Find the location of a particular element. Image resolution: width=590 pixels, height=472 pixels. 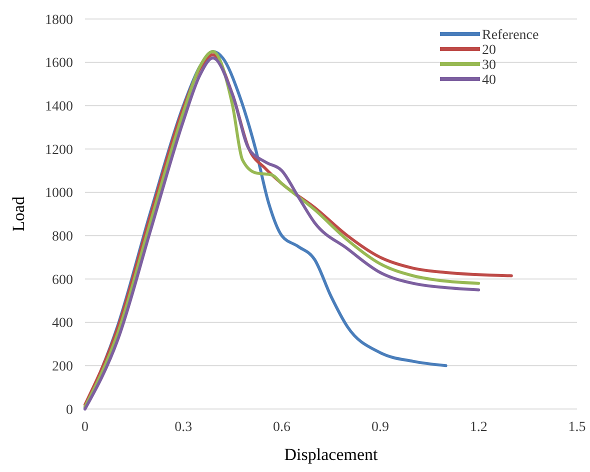

y-tick-label: 1800 is located at coordinates (59, 20).